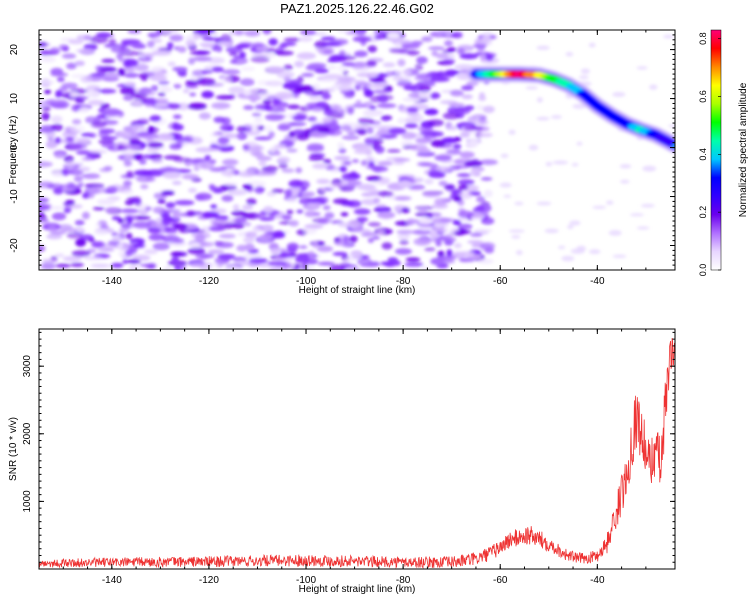 Image resolution: width=750 pixels, height=600 pixels. I want to click on y-tick-label: 0, so click(14, 147).